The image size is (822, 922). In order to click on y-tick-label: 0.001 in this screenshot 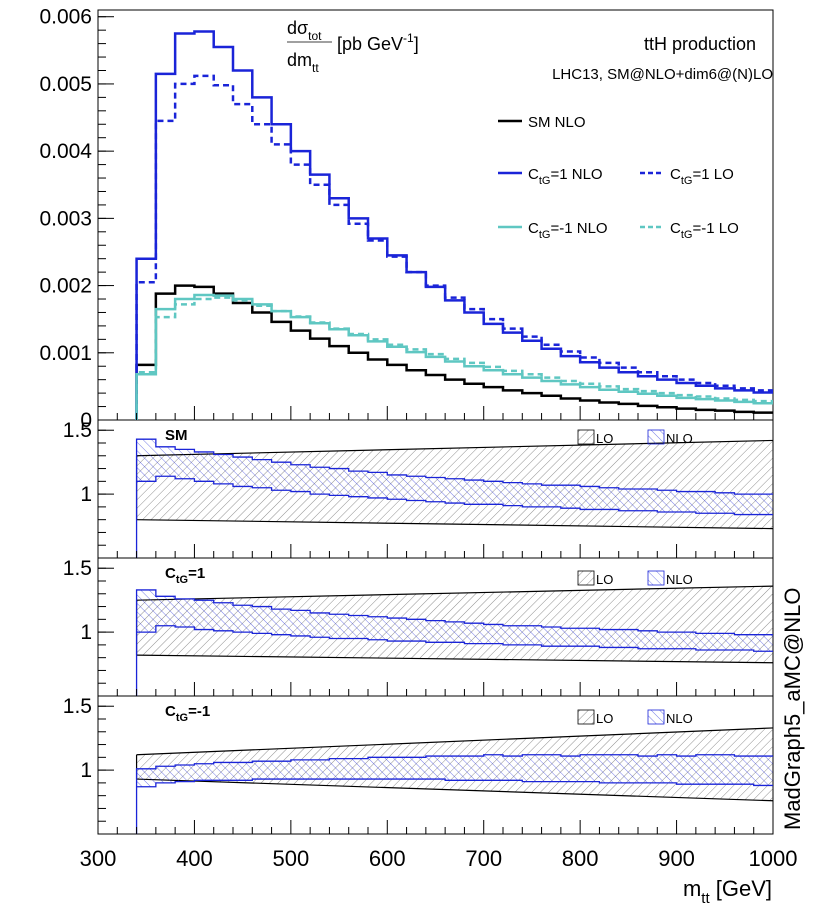, I will do `click(65, 353)`.